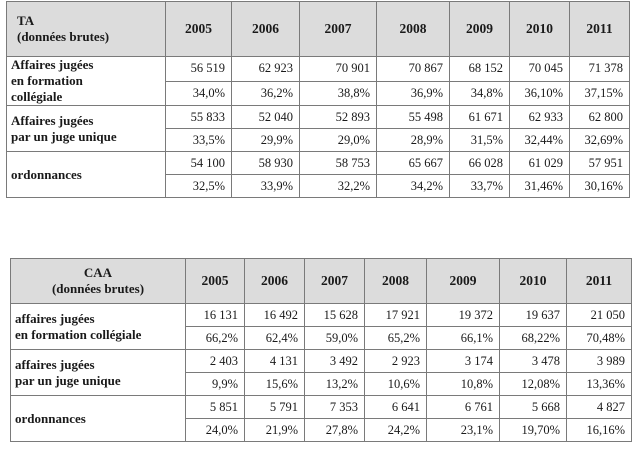 This screenshot has width=640, height=470. Describe the element at coordinates (395, 430) in the screenshot. I see `share-cell: 24,2%` at that location.